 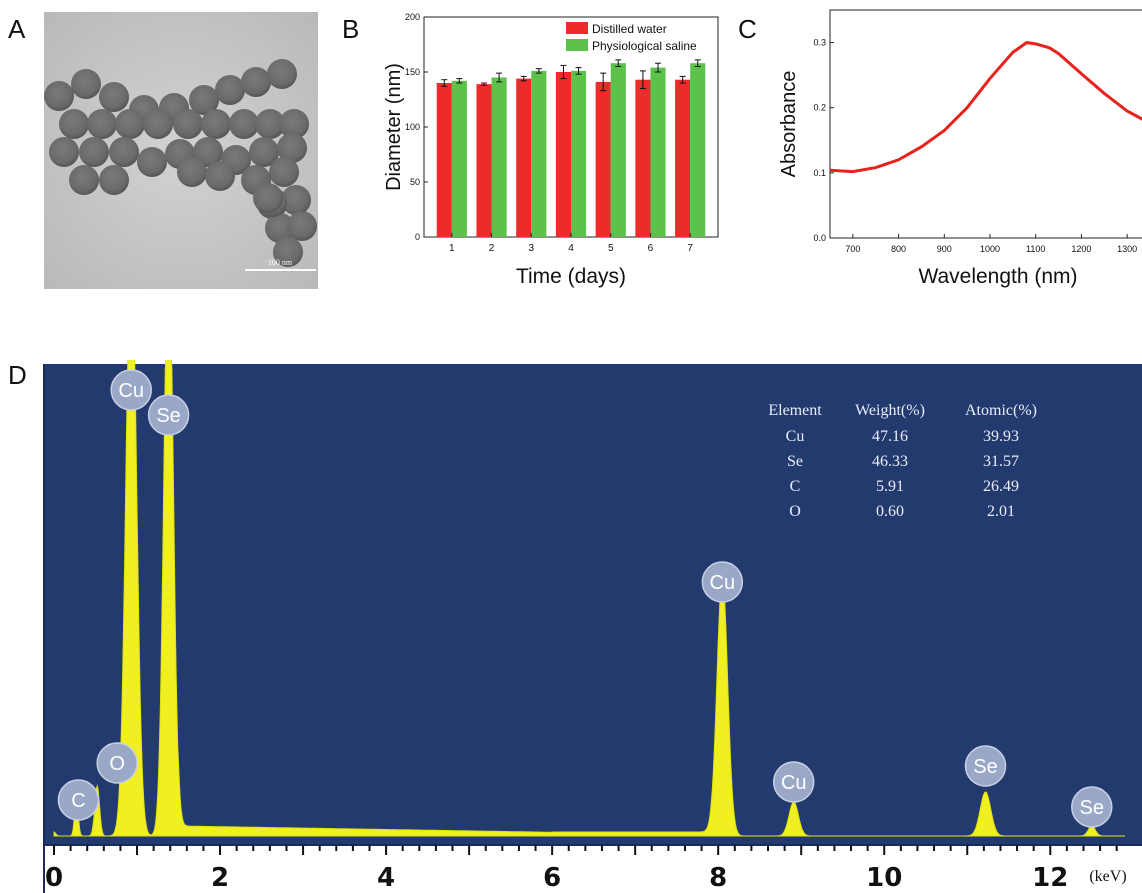 I want to click on table-cell: 26.49, so click(x=1001, y=486).